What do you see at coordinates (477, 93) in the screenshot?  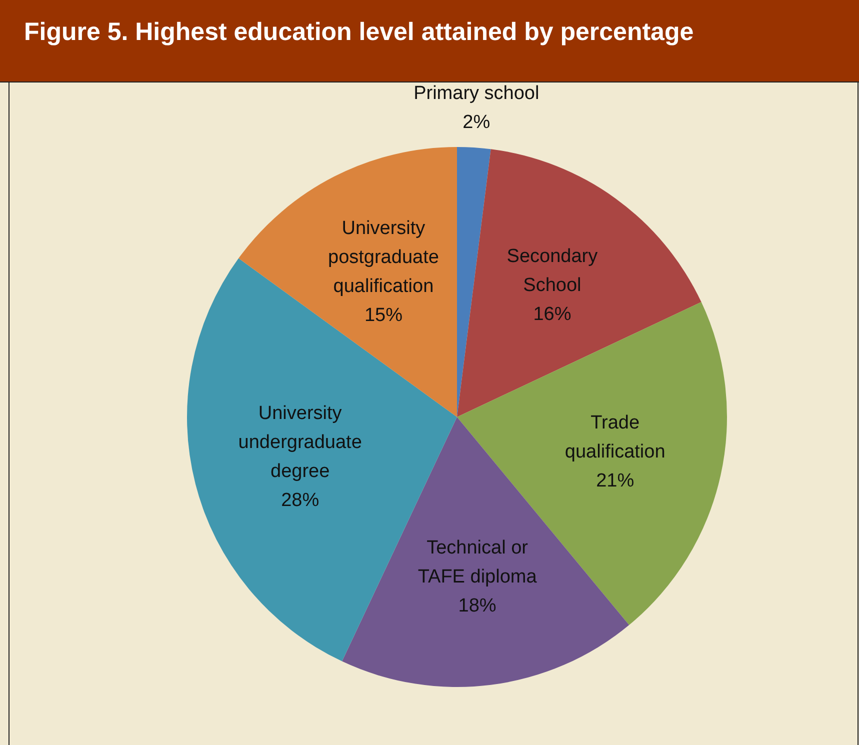 I see `slice-label: Primary school` at bounding box center [477, 93].